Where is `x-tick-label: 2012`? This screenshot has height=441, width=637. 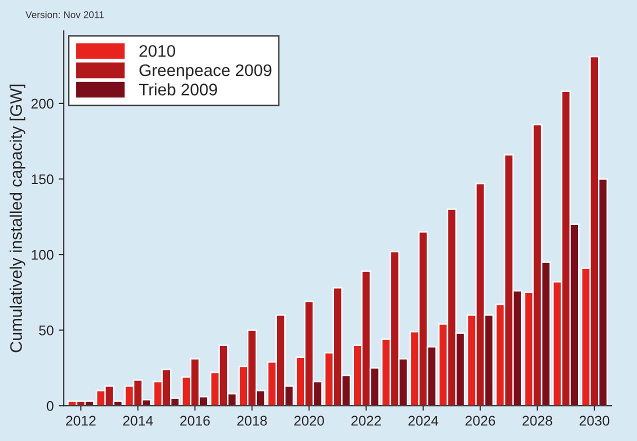 x-tick-label: 2012 is located at coordinates (81, 421).